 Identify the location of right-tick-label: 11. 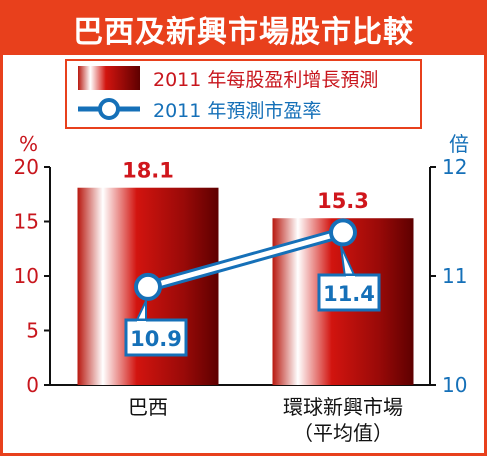
(454, 276).